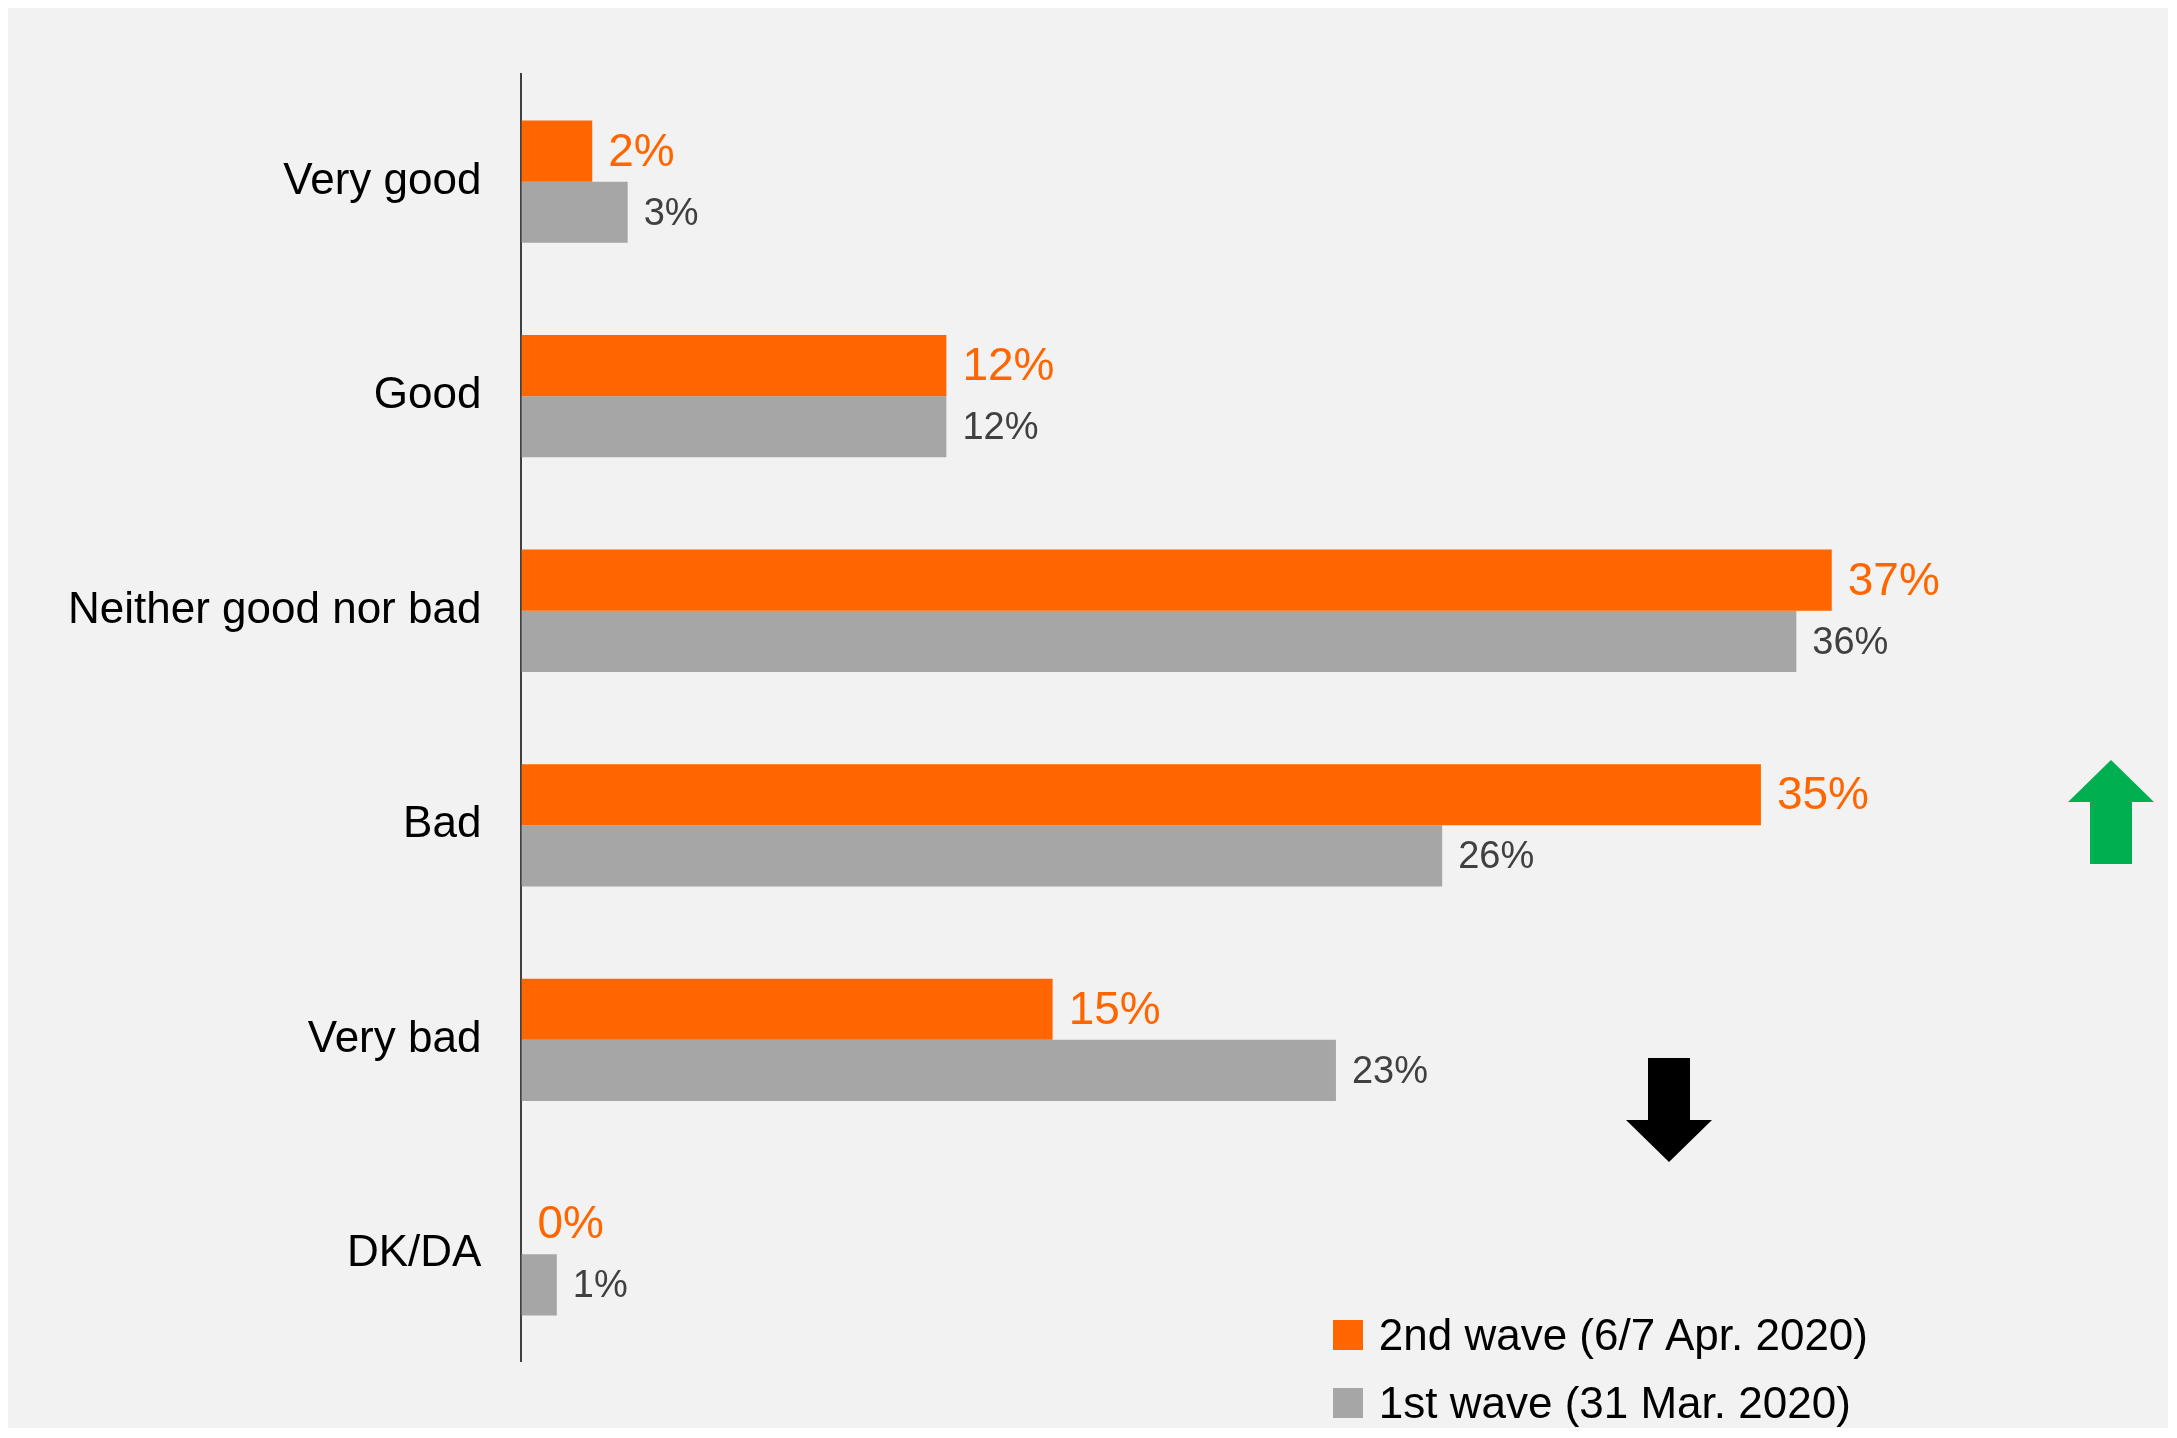 Image resolution: width=2177 pixels, height=1438 pixels. Describe the element at coordinates (641, 149) in the screenshot. I see `data-label: 2%` at that location.